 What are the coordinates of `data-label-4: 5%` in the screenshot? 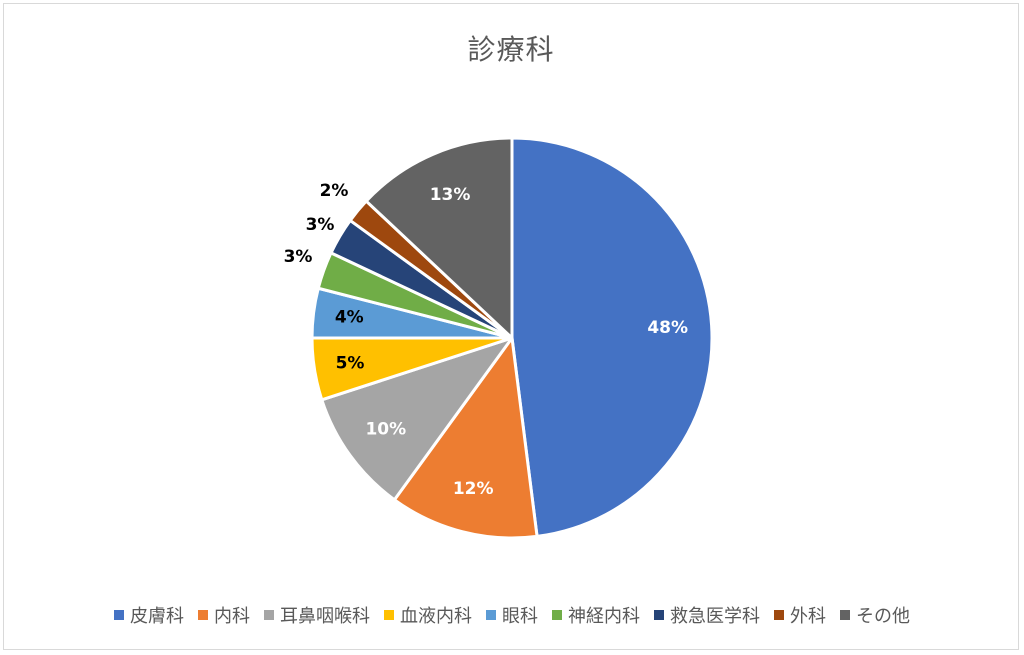 It's located at (350, 364).